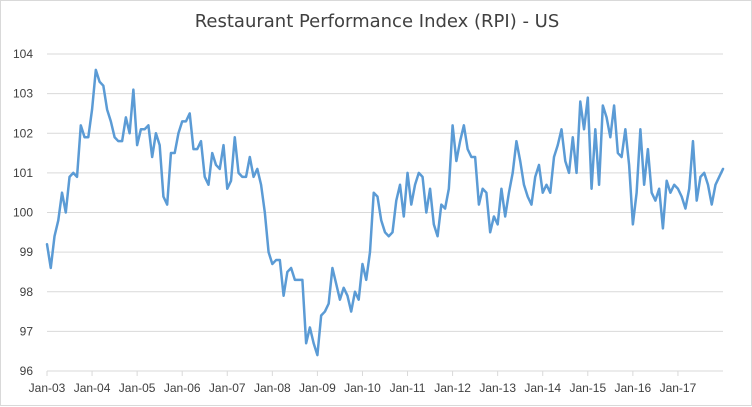 This screenshot has height=407, width=752. Describe the element at coordinates (227, 388) in the screenshot. I see `x-tick-label: Jan-07` at that location.